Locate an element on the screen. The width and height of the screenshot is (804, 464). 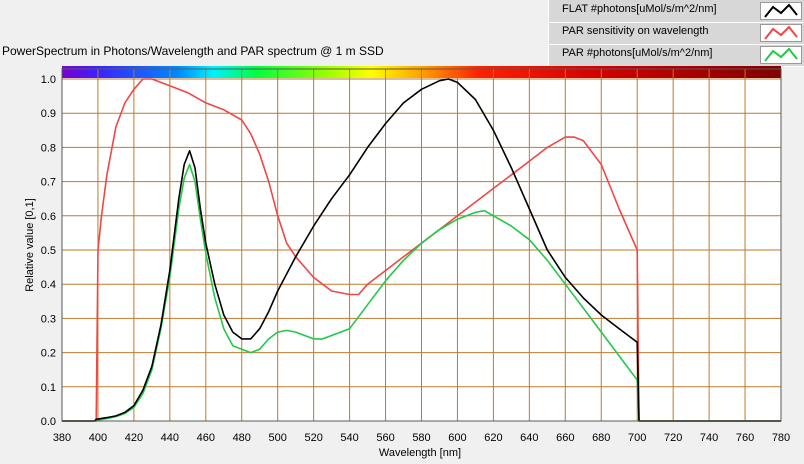
x-tick-label: 380 is located at coordinates (62, 438).